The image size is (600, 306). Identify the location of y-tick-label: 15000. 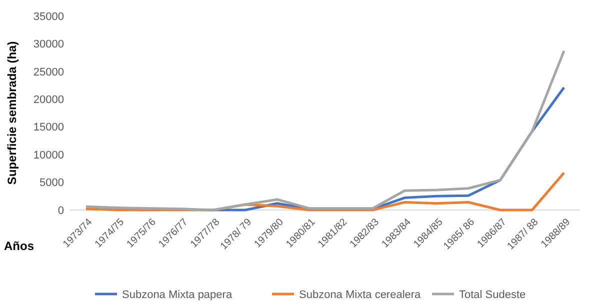
(48, 128).